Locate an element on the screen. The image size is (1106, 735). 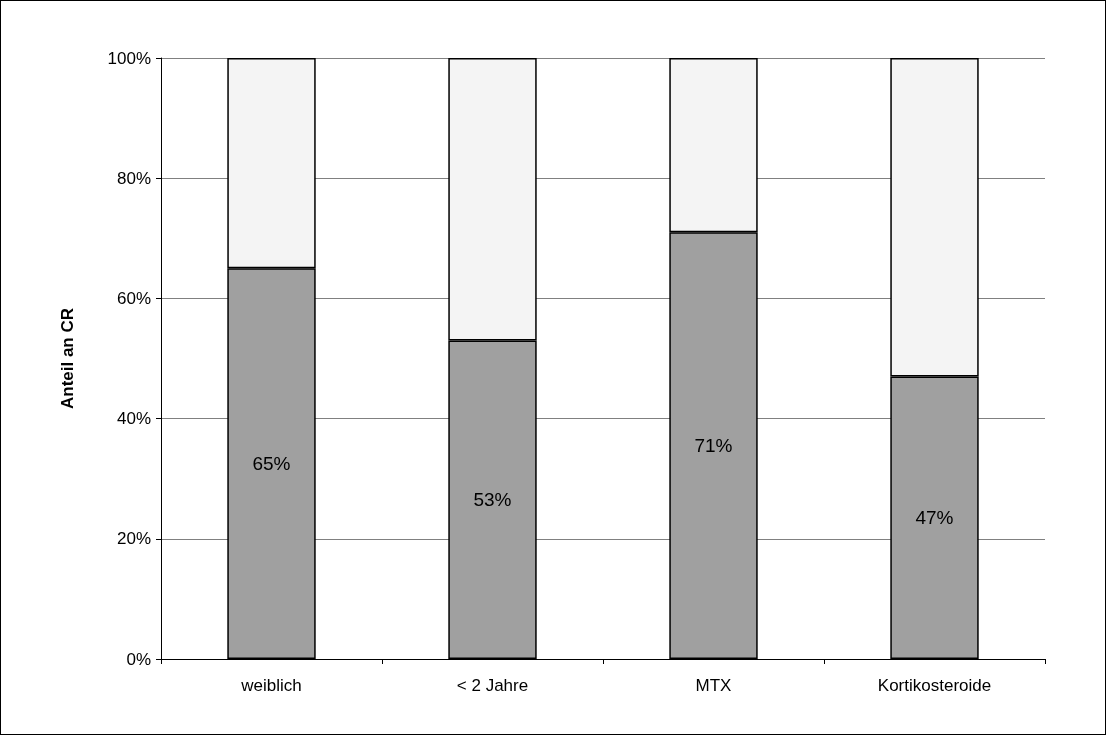
x-tick-label: Kortikosteroide is located at coordinates (934, 685).